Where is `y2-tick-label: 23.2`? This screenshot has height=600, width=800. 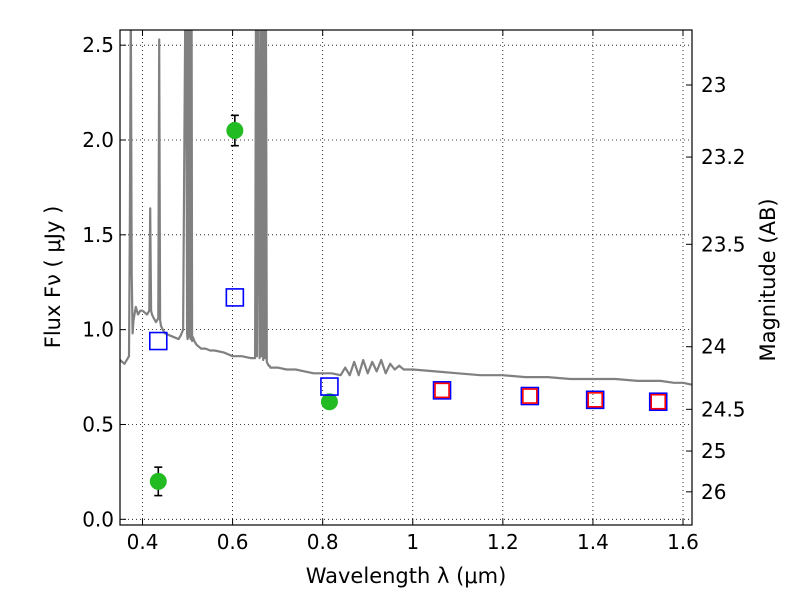
y2-tick-label: 23.2 is located at coordinates (723, 157).